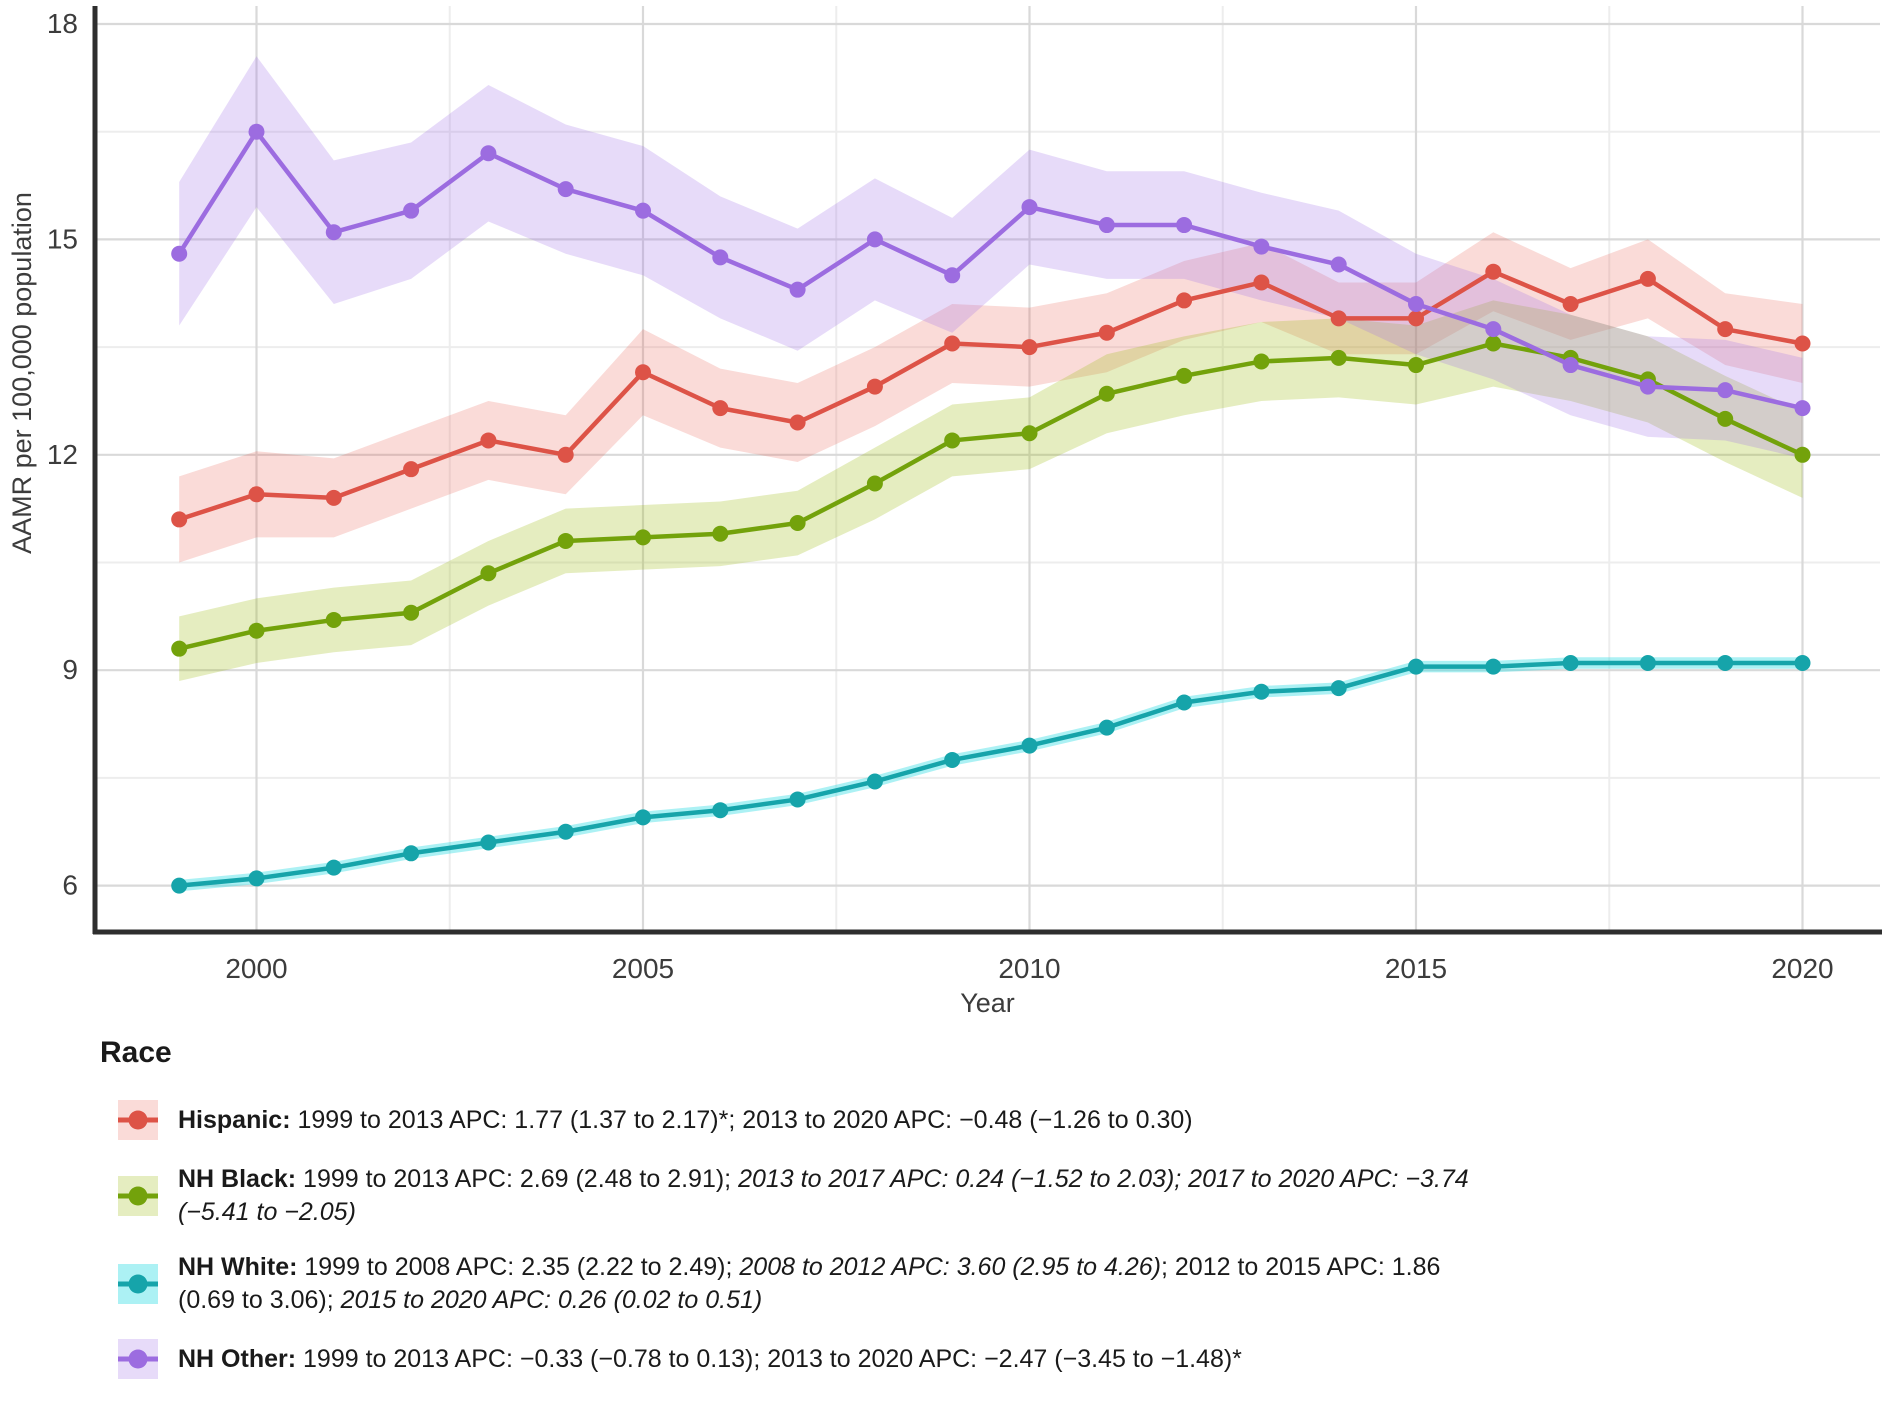 This screenshot has width=1902, height=1402. What do you see at coordinates (1029, 347) in the screenshot?
I see `data-point-Hispanic-2010` at bounding box center [1029, 347].